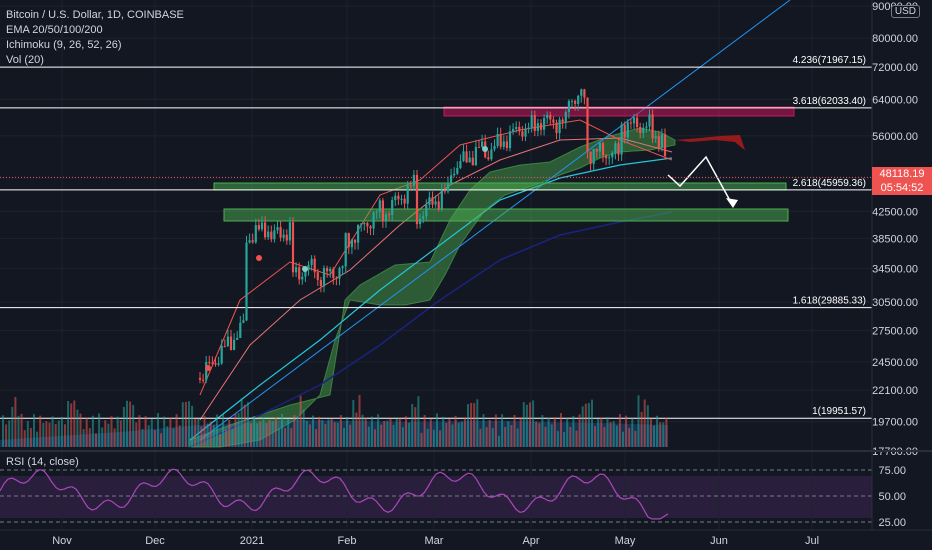 Image resolution: width=932 pixels, height=550 pixels. I want to click on rsi-indicator-label: RSI (14, close), so click(42, 462).